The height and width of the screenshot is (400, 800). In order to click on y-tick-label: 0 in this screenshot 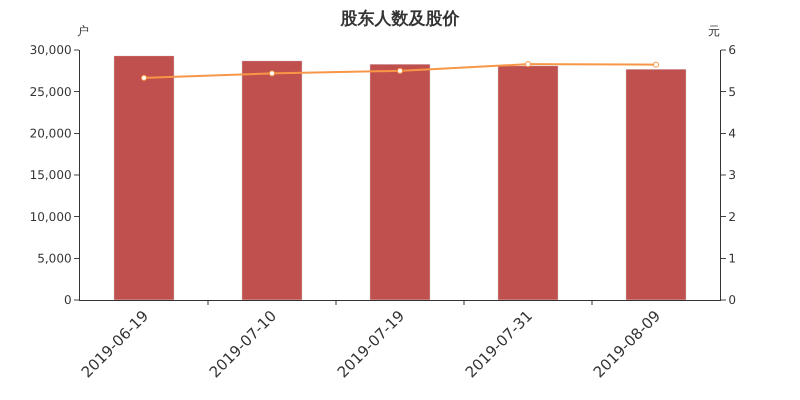, I will do `click(68, 300)`.